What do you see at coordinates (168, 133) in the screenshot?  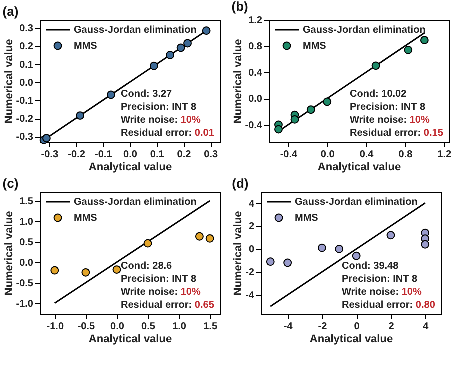 I see `annotation: Residual error: 0.01` at bounding box center [168, 133].